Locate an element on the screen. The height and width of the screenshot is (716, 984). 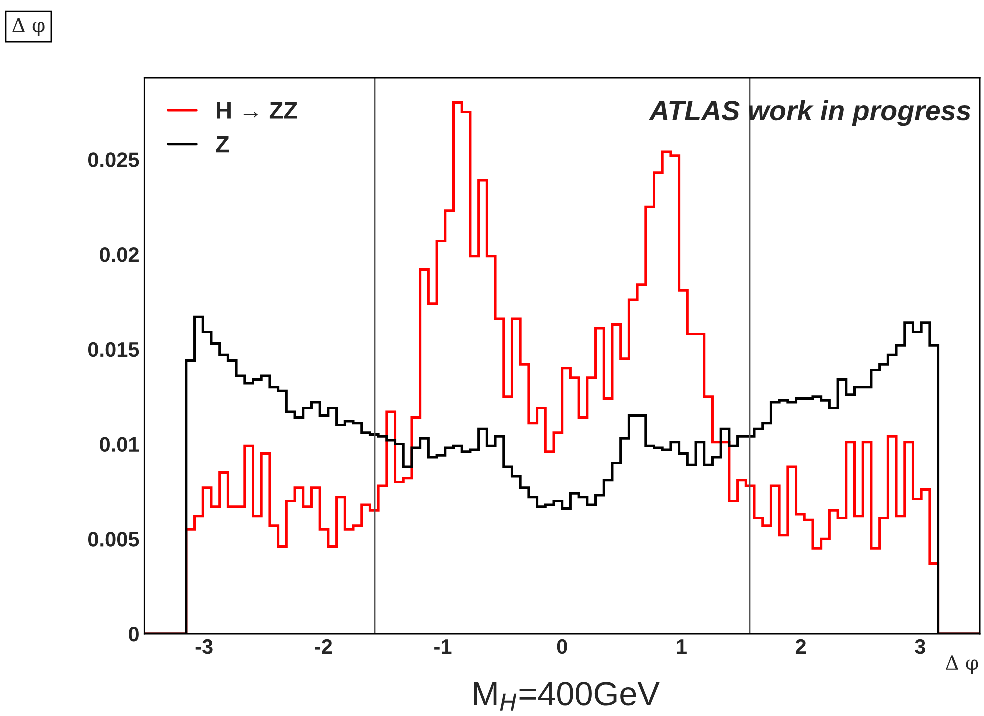
y-tick-label: 0.015 is located at coordinates (114, 350).